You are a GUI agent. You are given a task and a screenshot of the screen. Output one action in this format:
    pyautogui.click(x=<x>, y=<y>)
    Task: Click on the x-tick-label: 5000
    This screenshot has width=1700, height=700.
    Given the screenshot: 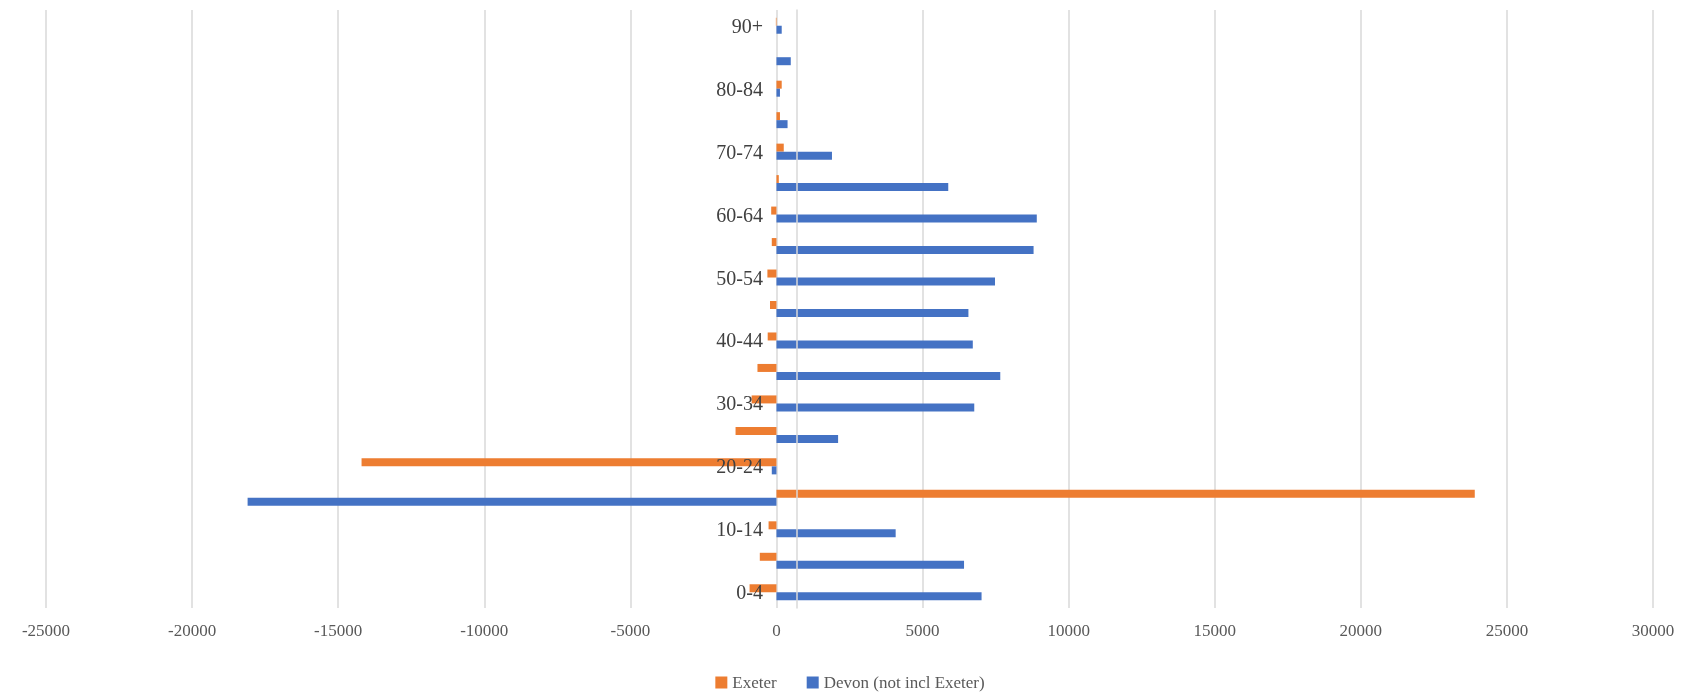 What is the action you would take?
    pyautogui.click(x=922, y=630)
    